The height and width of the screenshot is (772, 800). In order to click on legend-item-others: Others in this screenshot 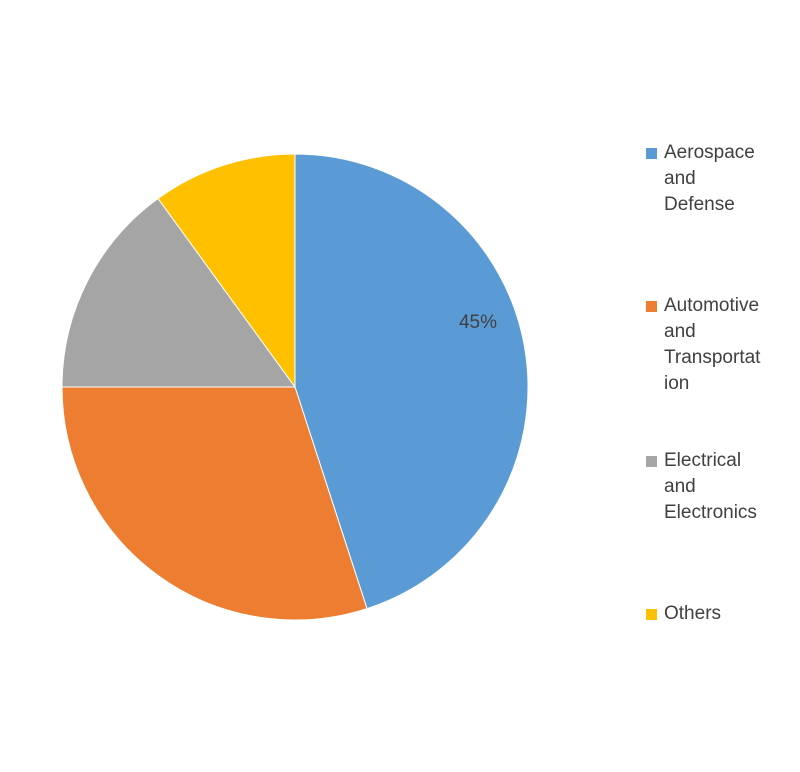, I will do `click(683, 614)`.